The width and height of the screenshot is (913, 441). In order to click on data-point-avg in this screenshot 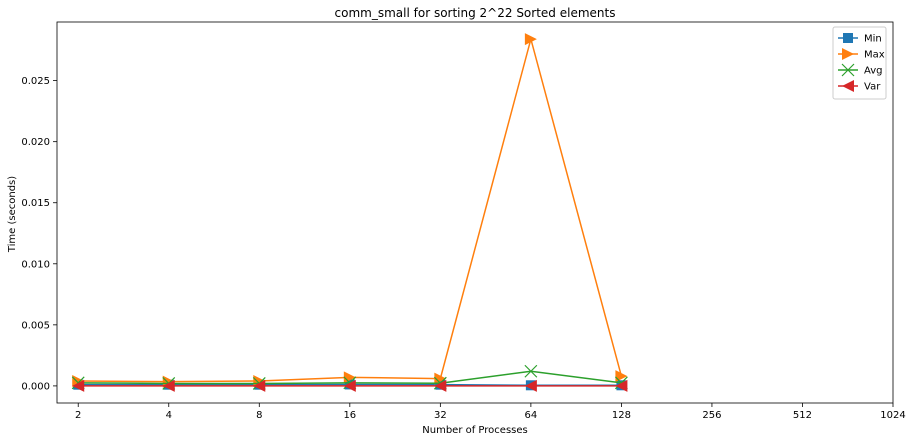, I will do `click(531, 371)`.